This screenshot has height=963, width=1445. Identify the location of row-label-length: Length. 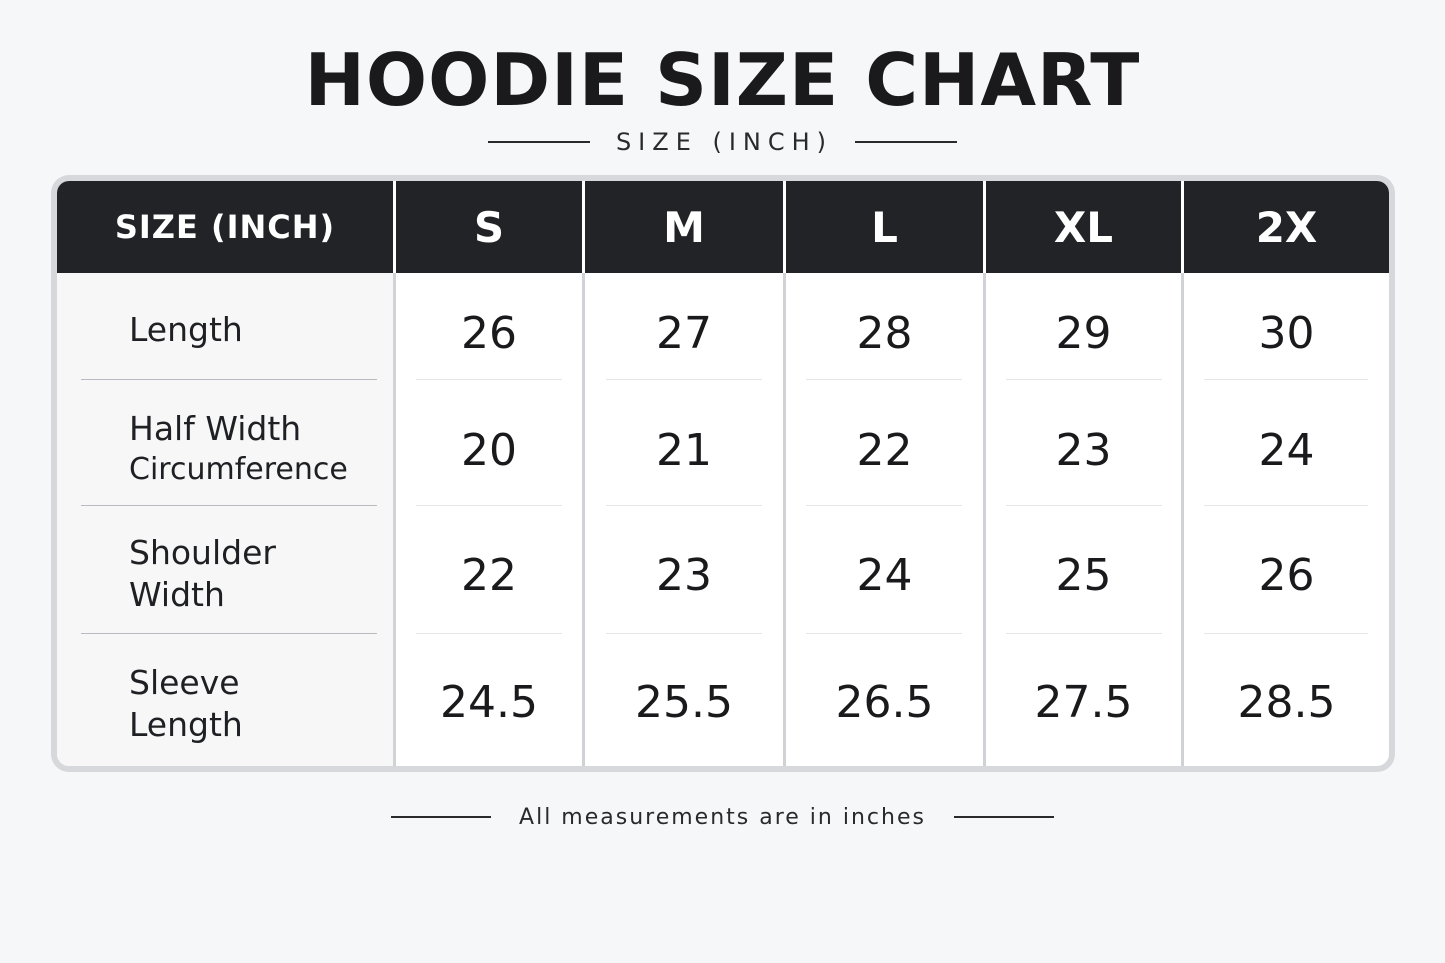
(186, 330).